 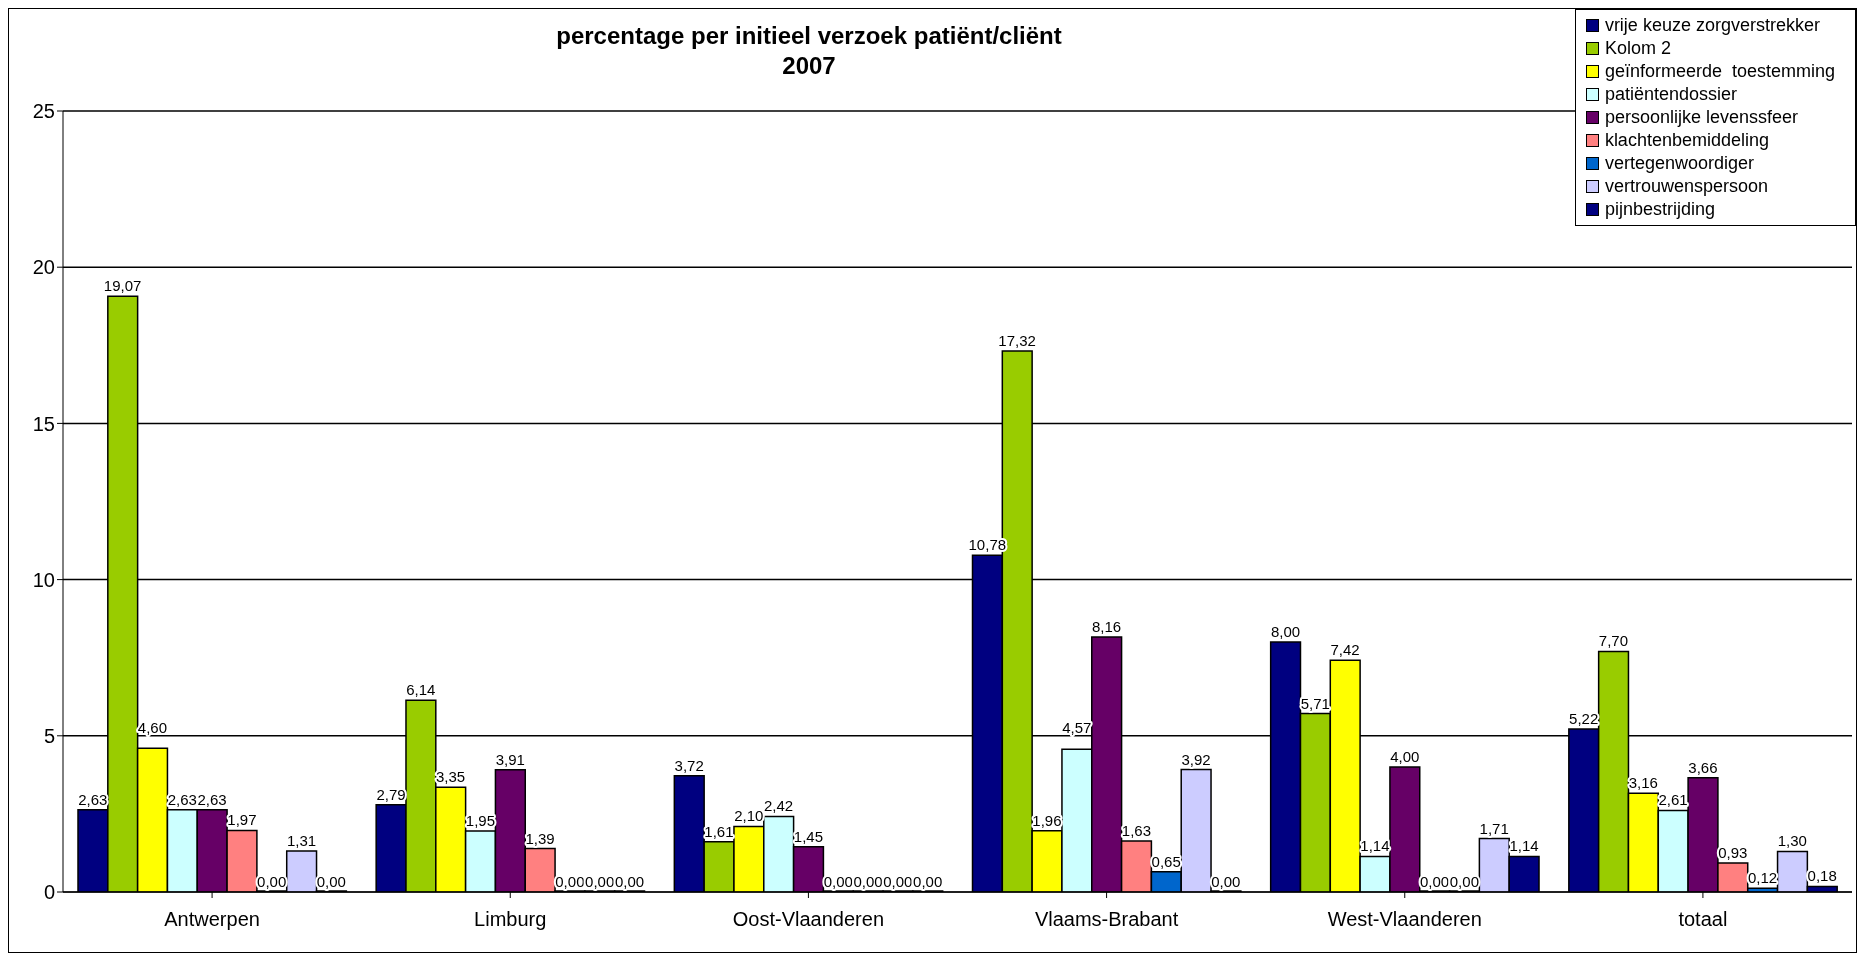 What do you see at coordinates (1404, 919) in the screenshot?
I see `x-tick-label: West-Vlaanderen` at bounding box center [1404, 919].